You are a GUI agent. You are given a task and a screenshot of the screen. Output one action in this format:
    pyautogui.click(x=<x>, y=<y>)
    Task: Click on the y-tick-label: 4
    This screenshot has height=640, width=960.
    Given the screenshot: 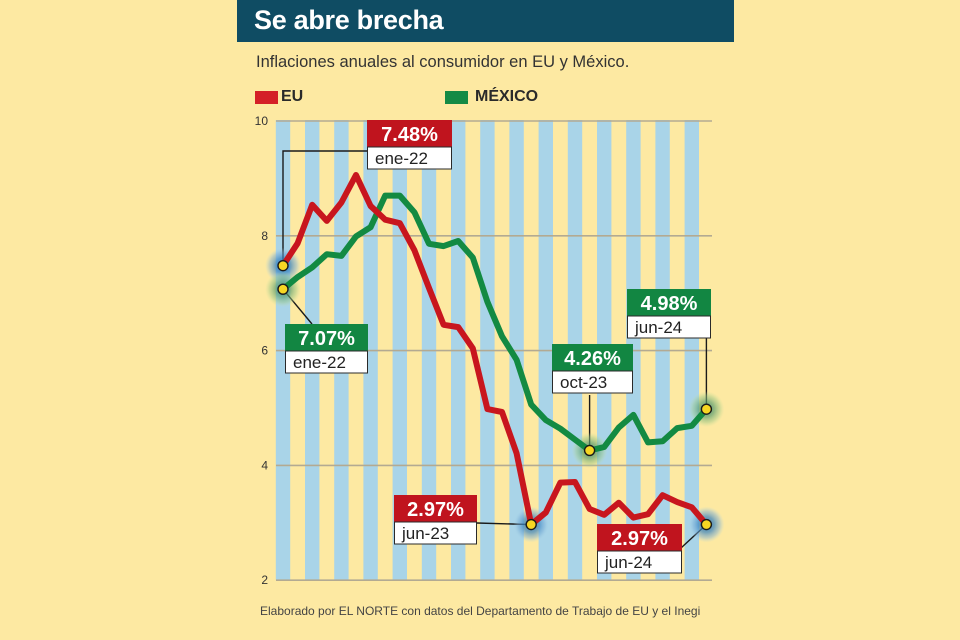 What is the action you would take?
    pyautogui.click(x=264, y=465)
    